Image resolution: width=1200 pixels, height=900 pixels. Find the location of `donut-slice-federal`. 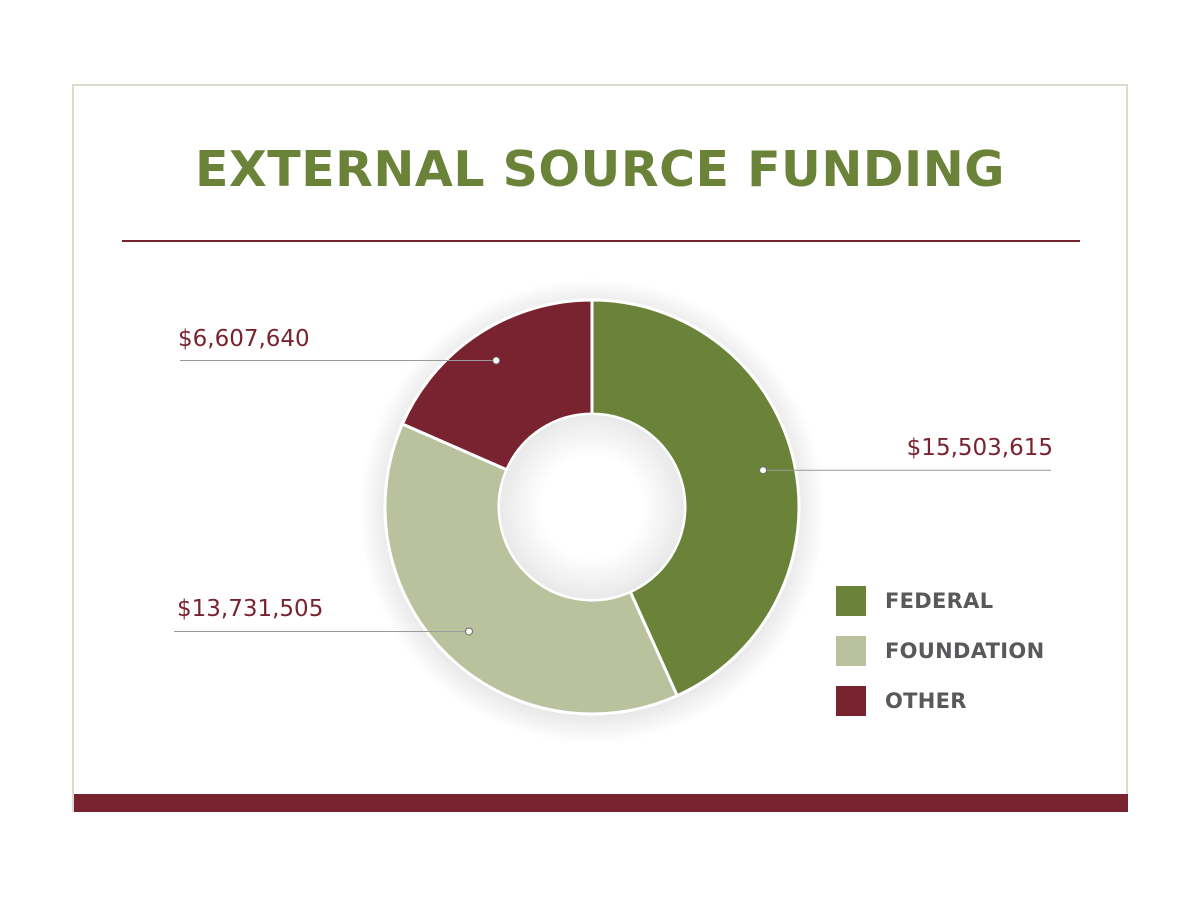

donut-slice-federal is located at coordinates (695, 498).